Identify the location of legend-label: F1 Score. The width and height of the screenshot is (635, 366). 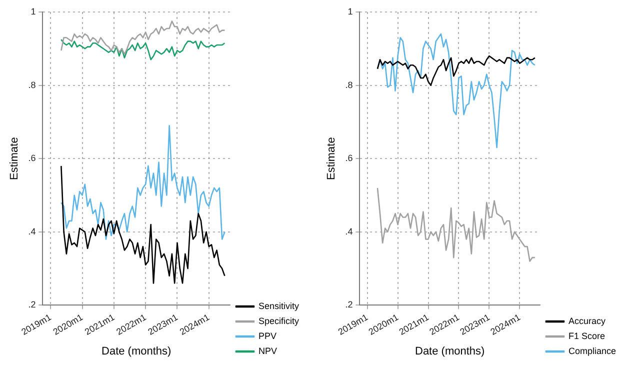
(586, 335).